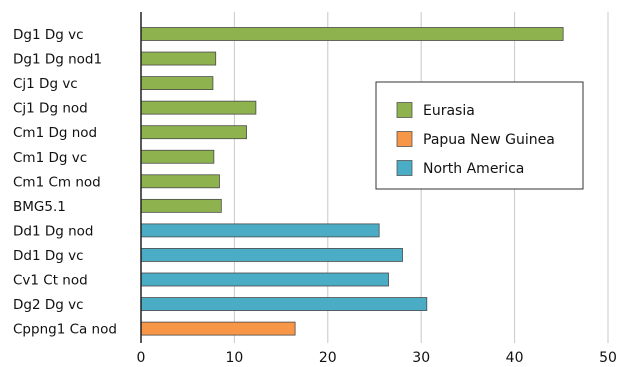  What do you see at coordinates (377, 358) in the screenshot?
I see `x-axis-ticks: 0 10 20 30 40 50` at bounding box center [377, 358].